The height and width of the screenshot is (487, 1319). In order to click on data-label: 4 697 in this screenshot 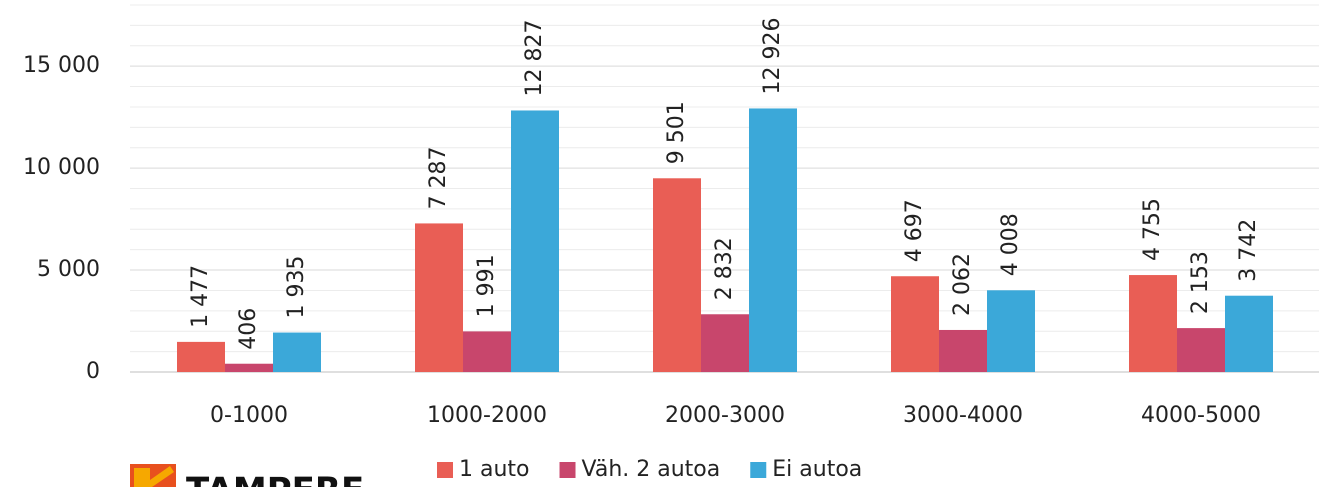, I will do `click(914, 230)`.